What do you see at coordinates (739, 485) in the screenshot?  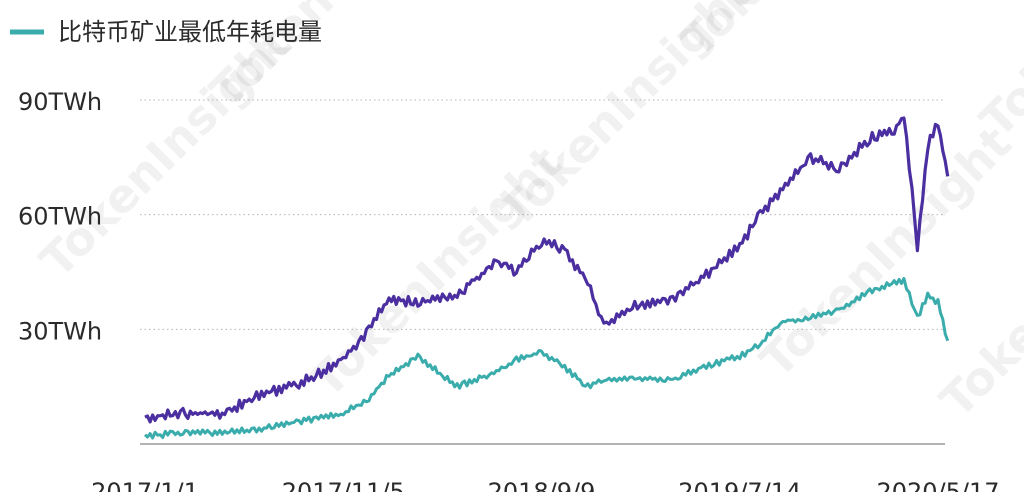 I see `x-tick-label: 2019/7/14` at bounding box center [739, 485].